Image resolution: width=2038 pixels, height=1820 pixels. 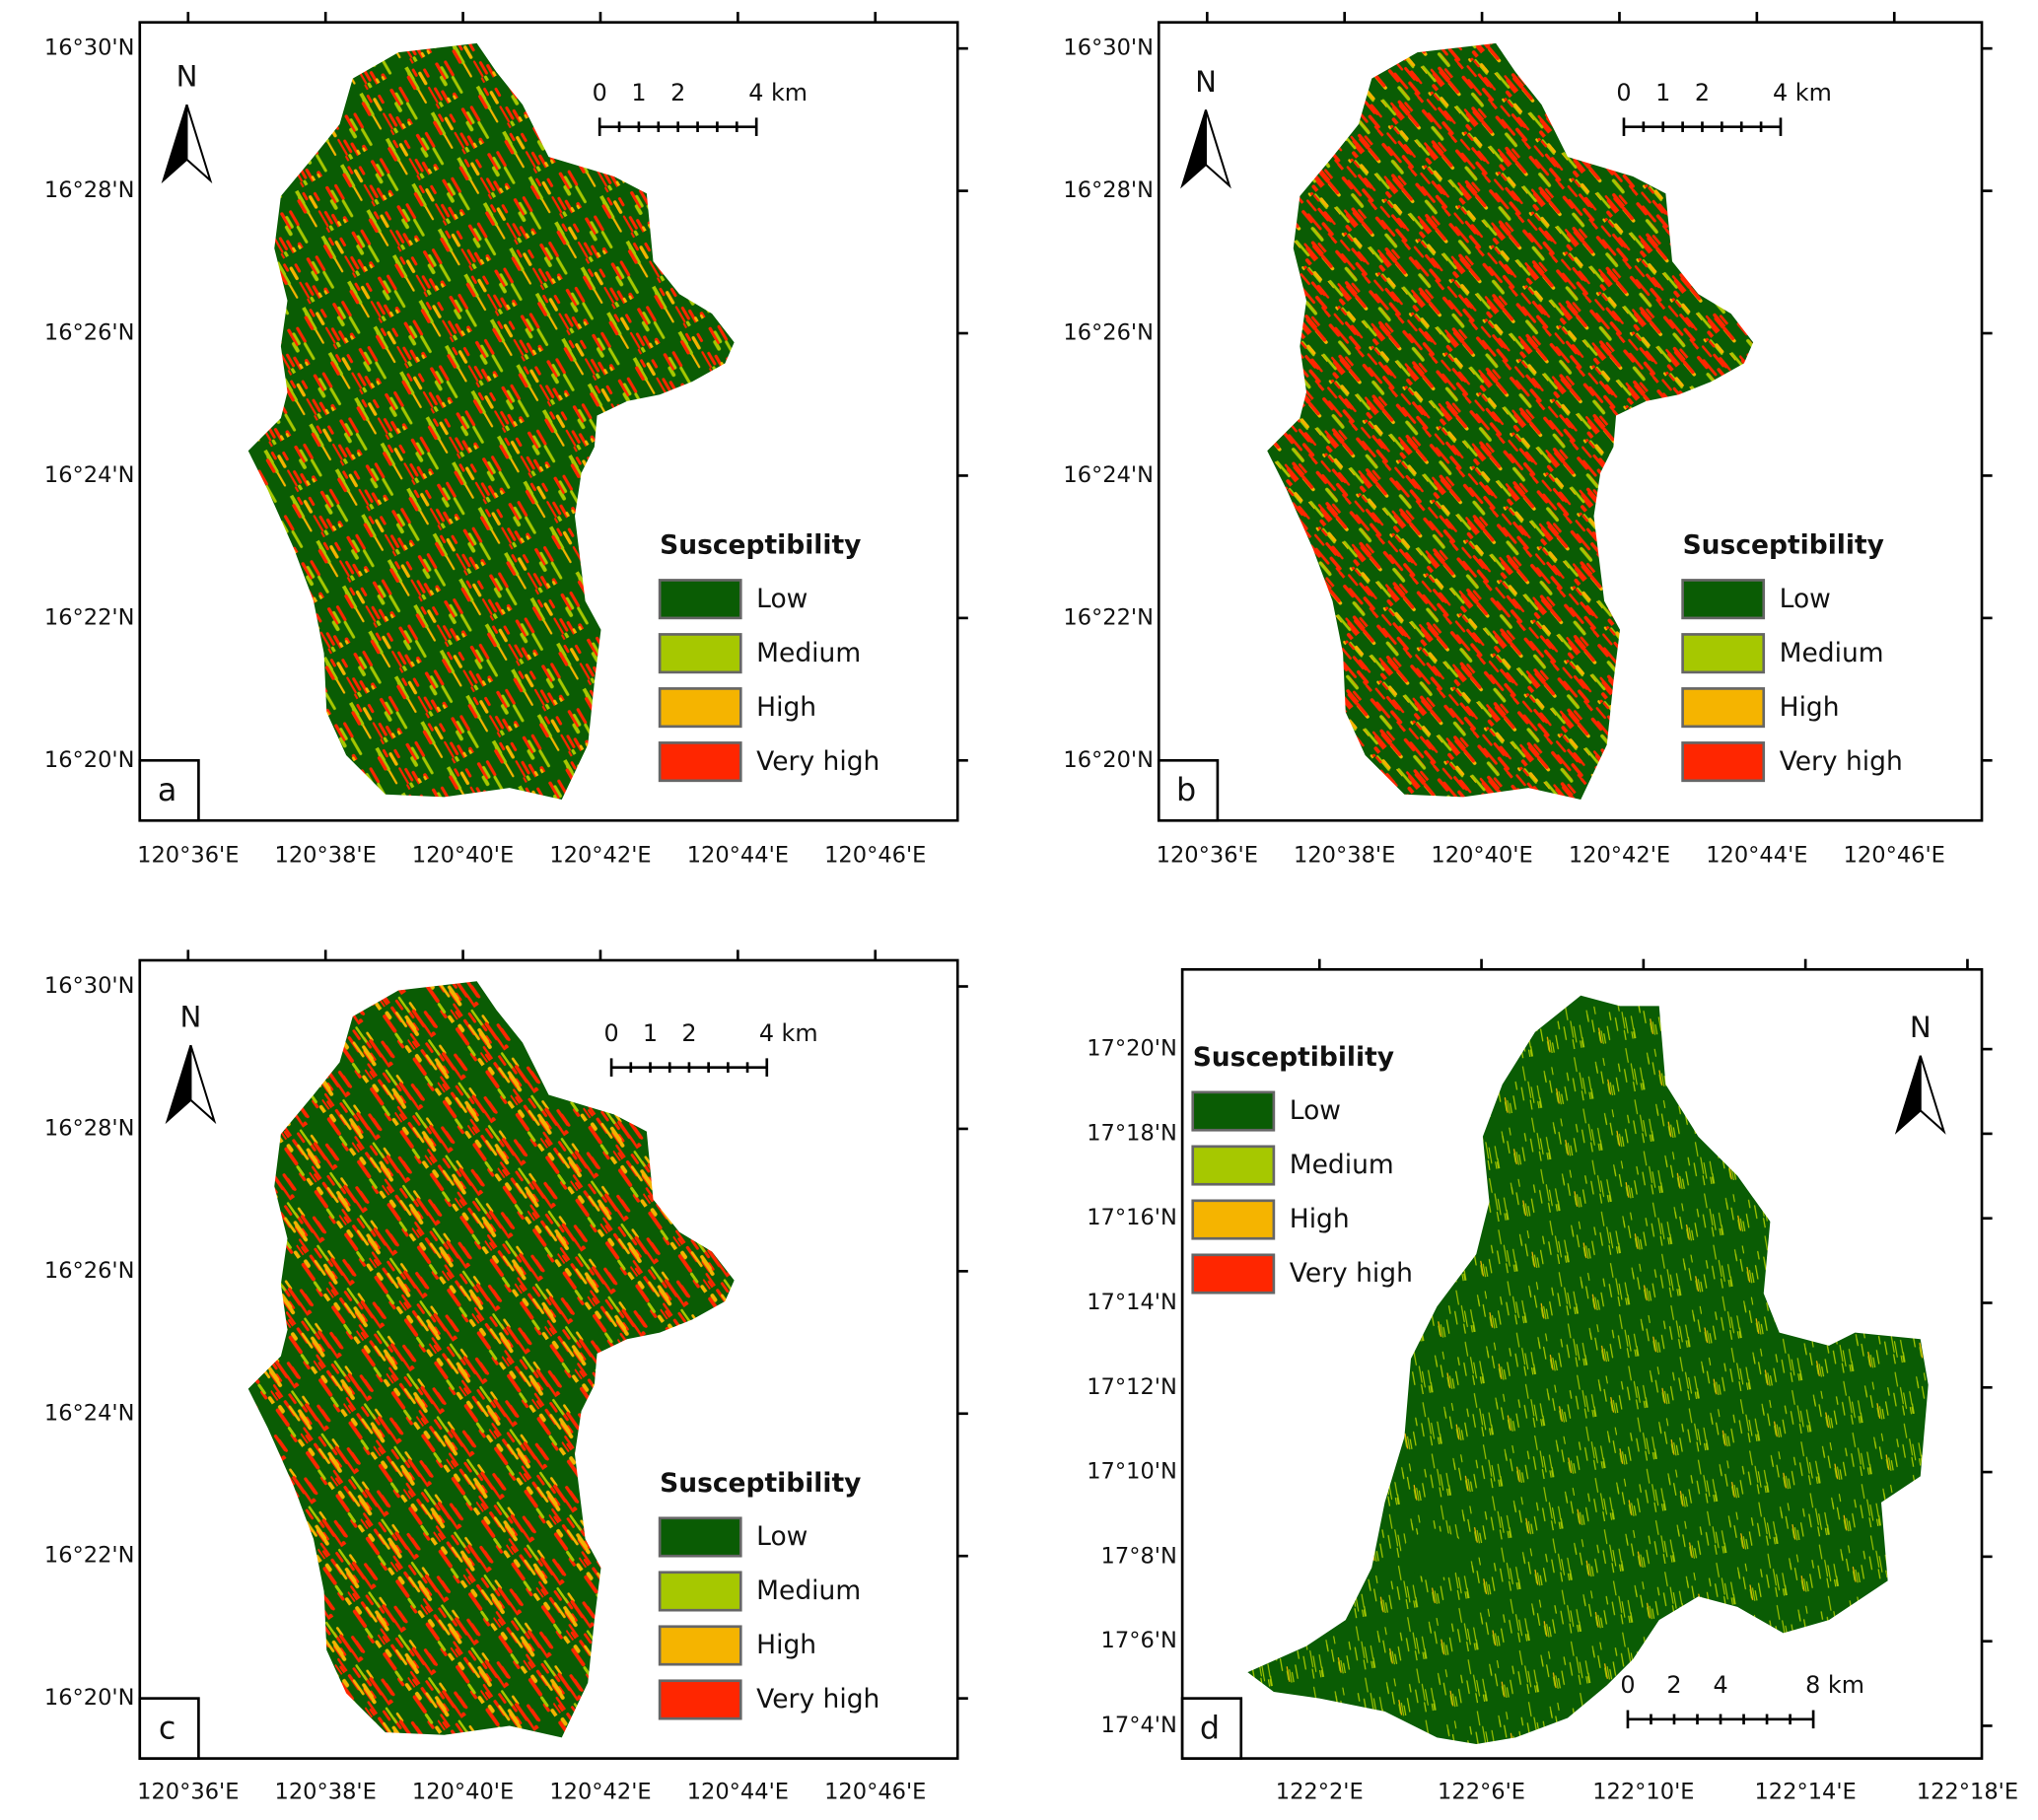 I want to click on lat-label: 17°6'N, so click(x=1139, y=1640).